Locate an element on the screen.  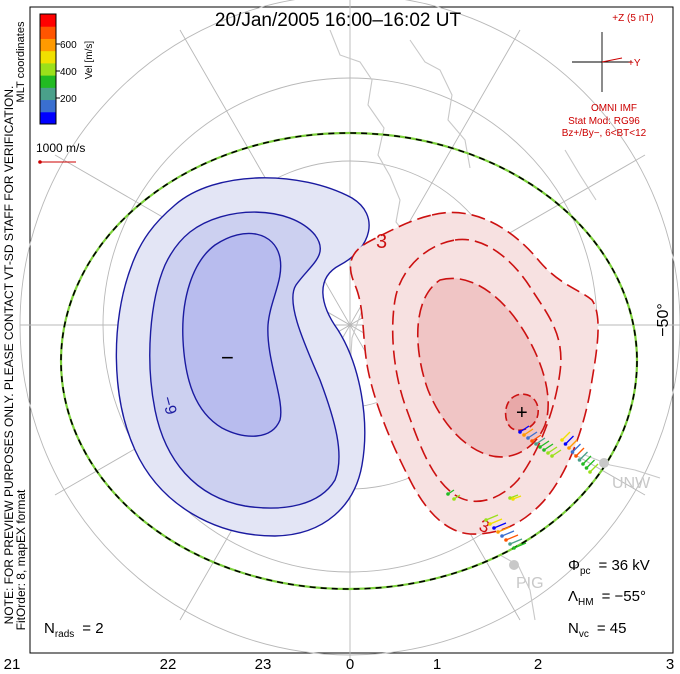
colorbar-frame is located at coordinates (48, 69).